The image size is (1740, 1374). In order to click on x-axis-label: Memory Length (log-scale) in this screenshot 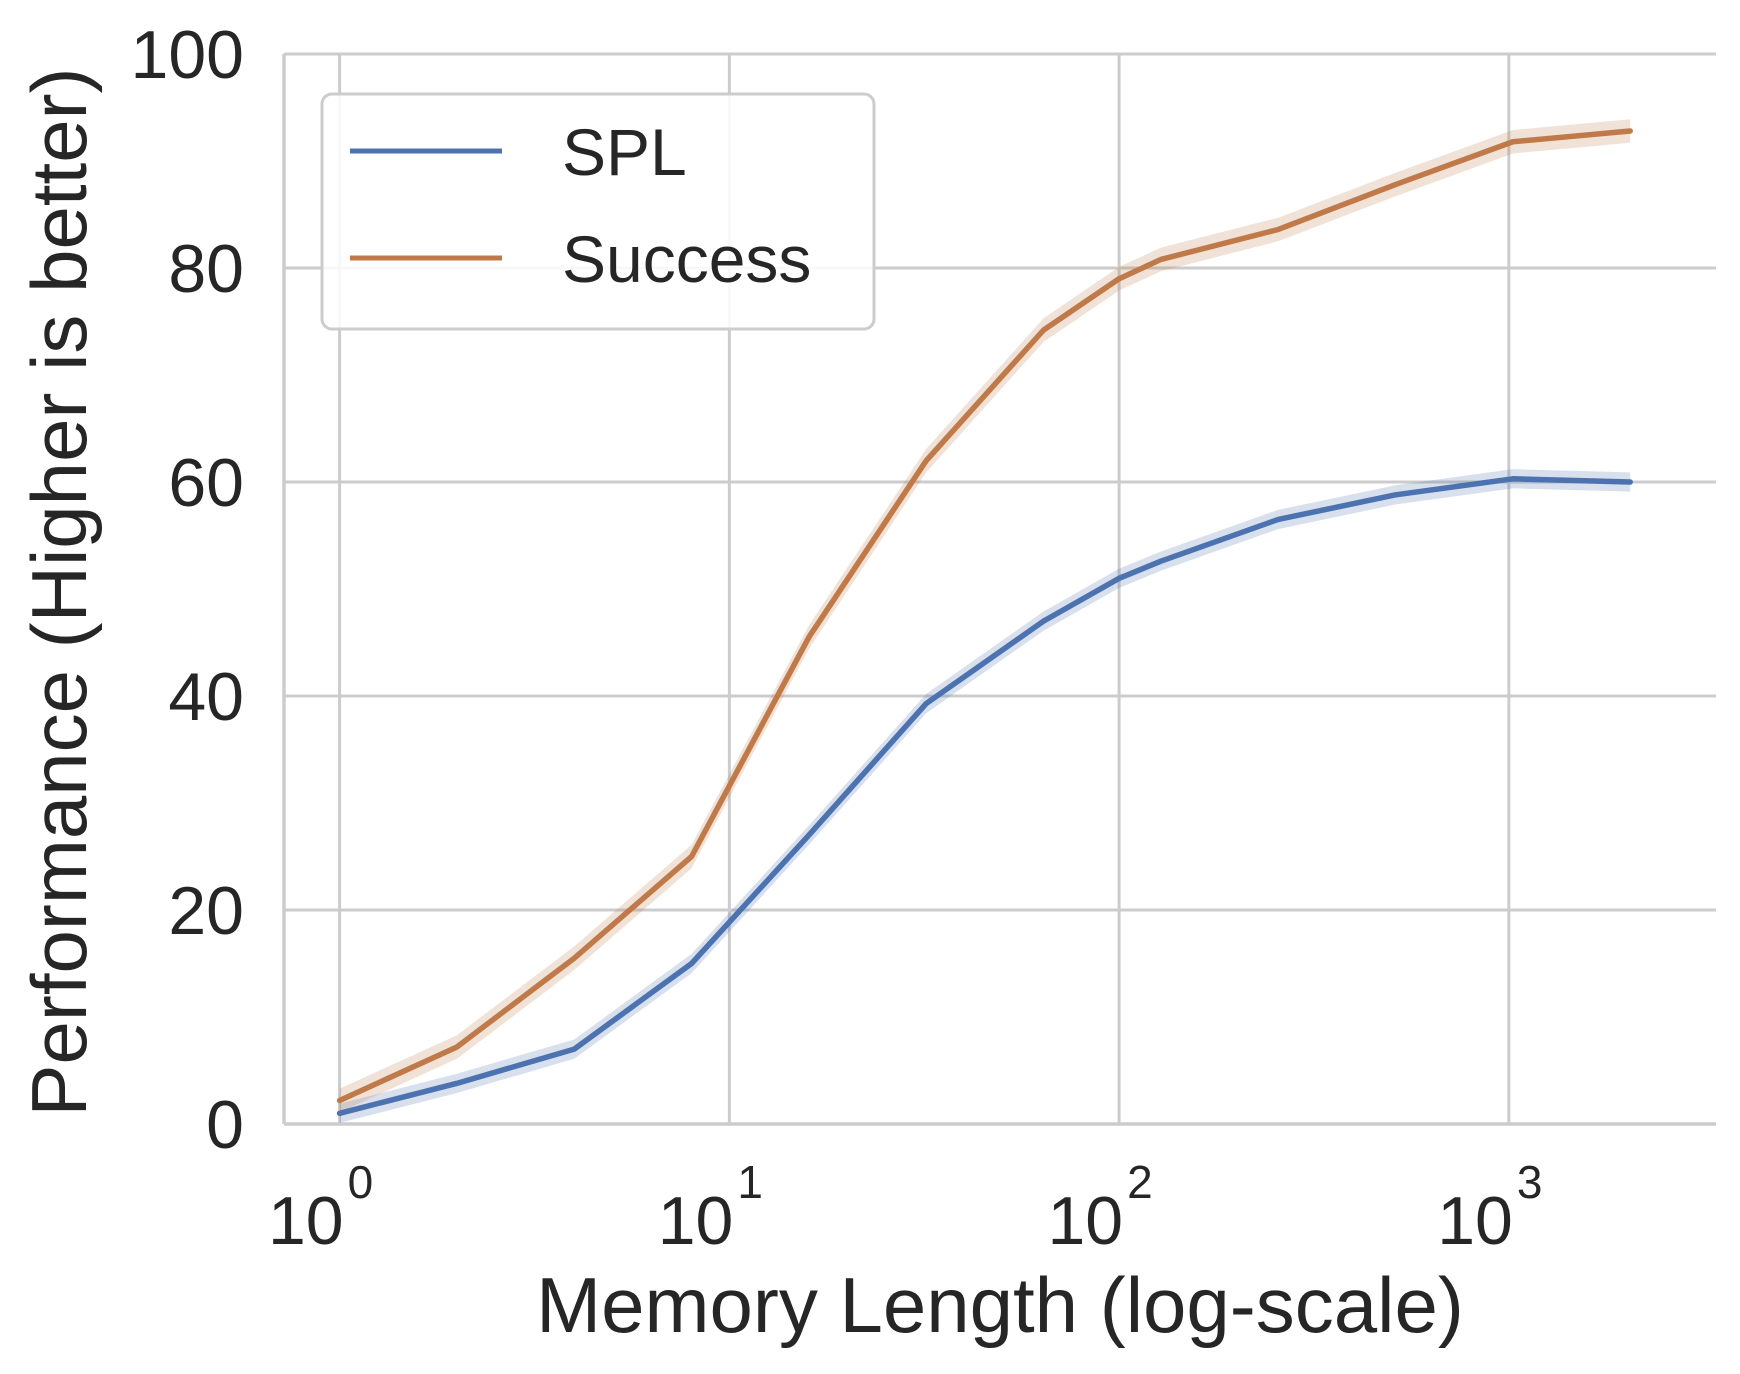, I will do `click(1000, 1305)`.